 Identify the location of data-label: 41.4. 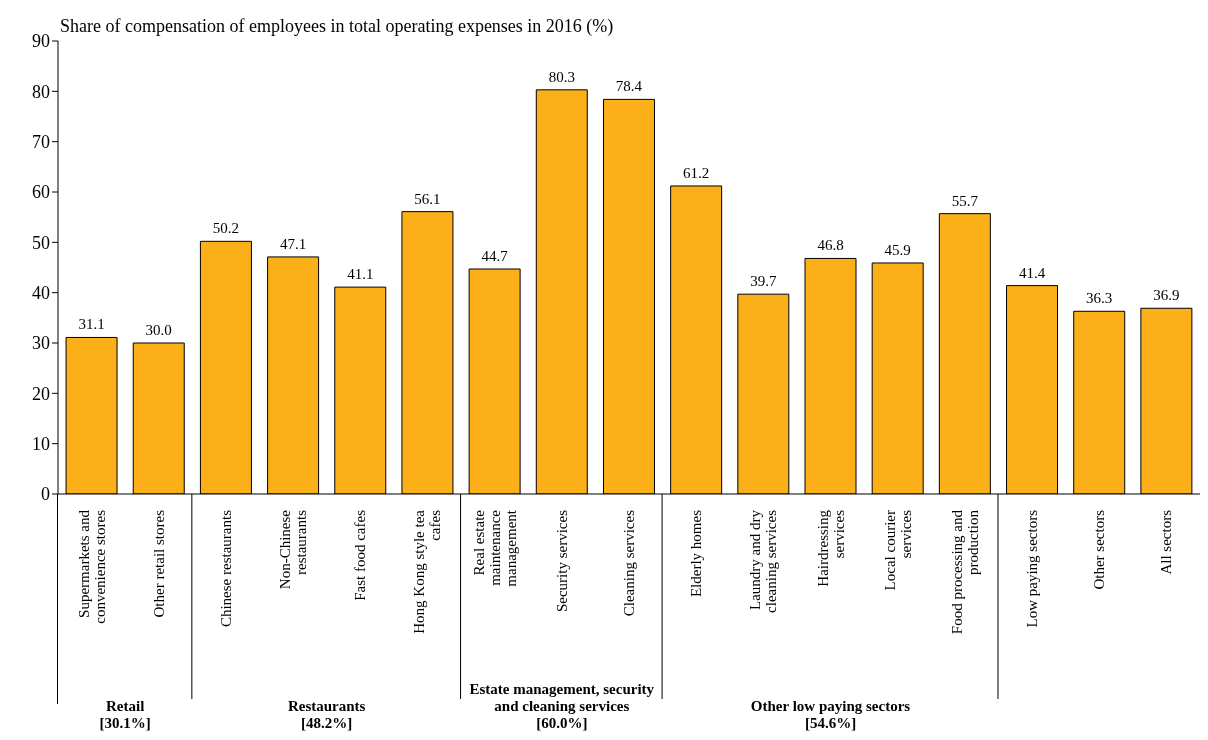
(1032, 272).